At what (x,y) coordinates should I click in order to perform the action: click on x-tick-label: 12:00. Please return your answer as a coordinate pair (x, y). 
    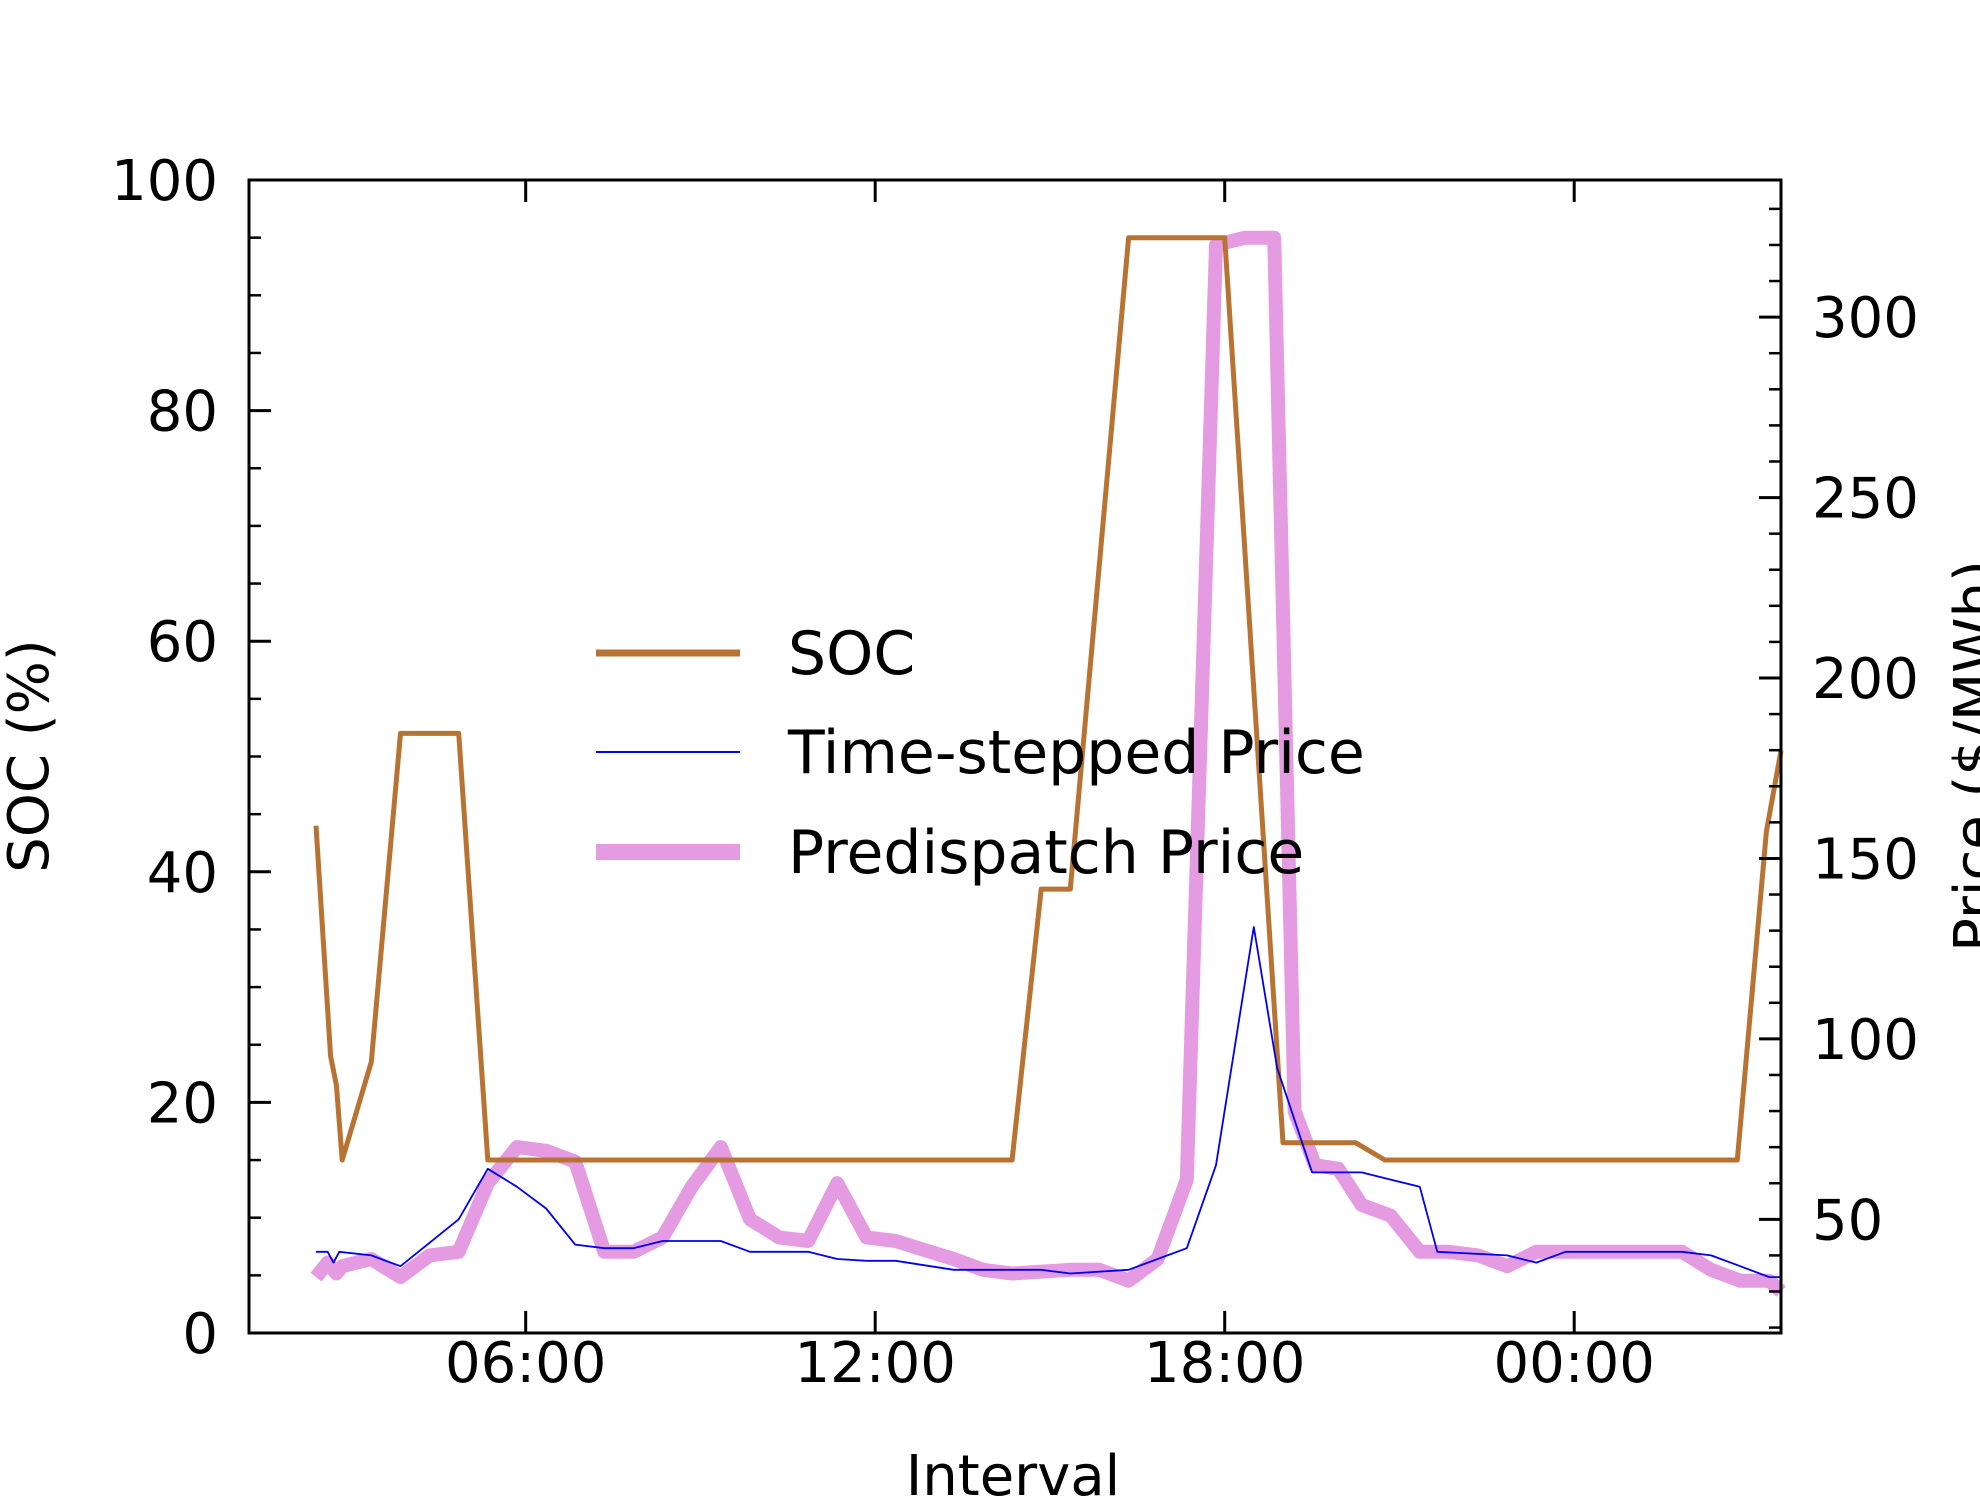
    Looking at the image, I should click on (875, 1363).